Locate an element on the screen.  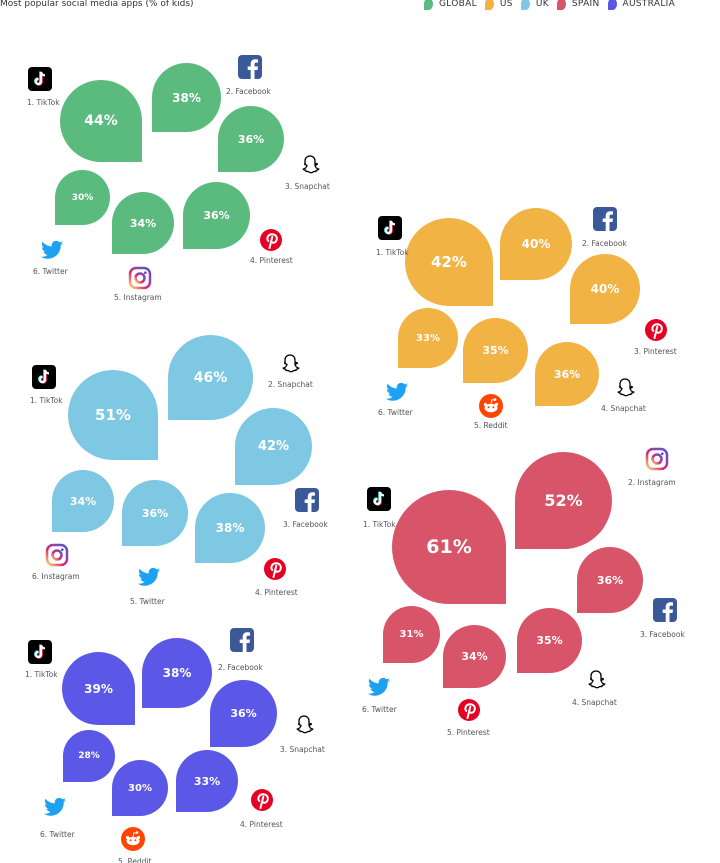
bubble-snapchat: 35% is located at coordinates (549, 640).